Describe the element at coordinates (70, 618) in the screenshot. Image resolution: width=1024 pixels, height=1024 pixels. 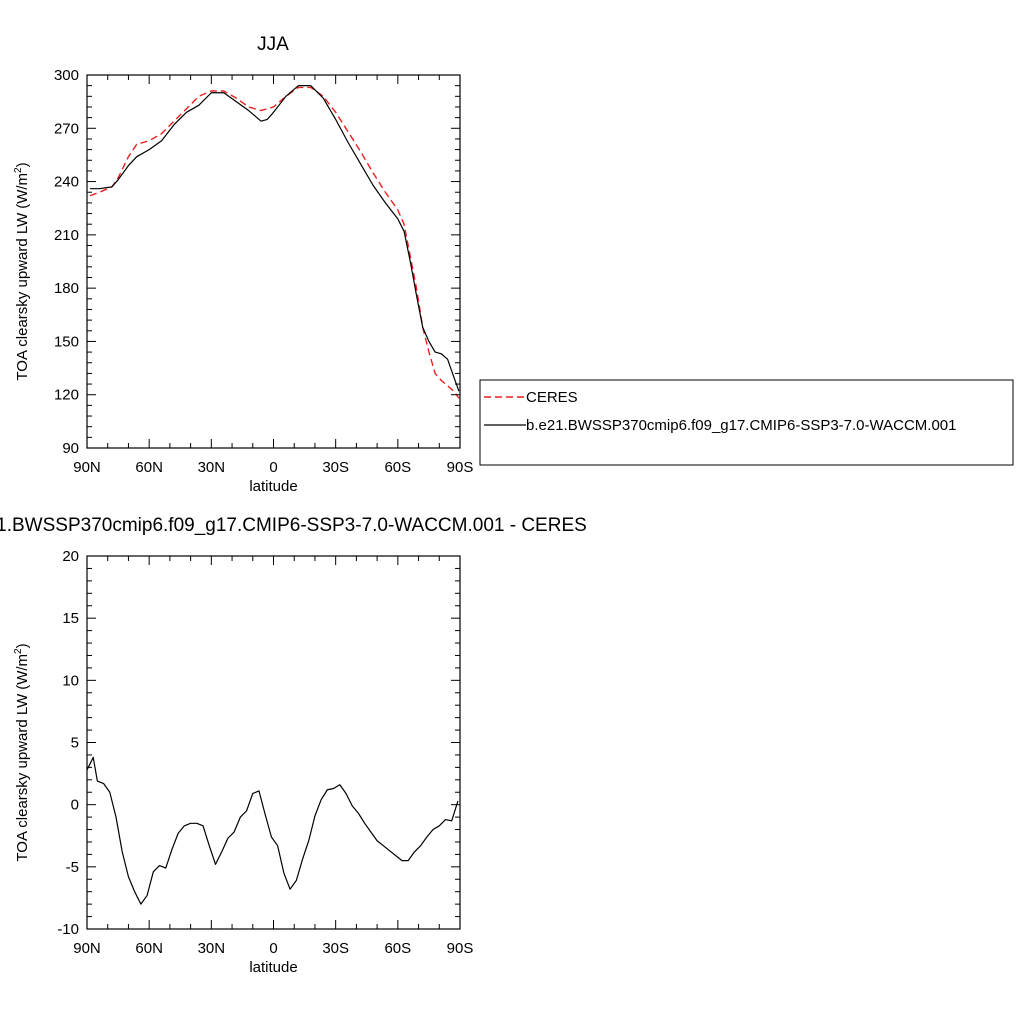
I see `y-tick-label: 15` at that location.